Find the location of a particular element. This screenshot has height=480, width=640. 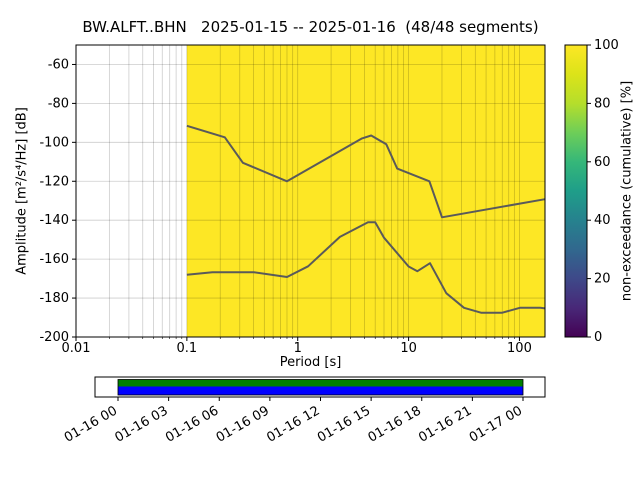

y-tick-label: -120 is located at coordinates (54, 181).